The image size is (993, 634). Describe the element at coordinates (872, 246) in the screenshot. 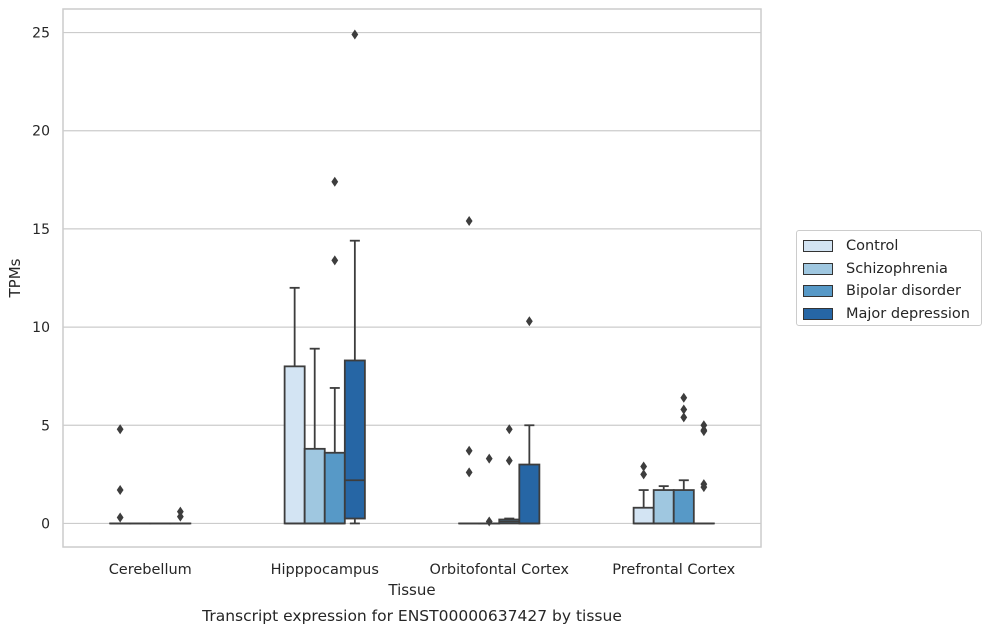

I see `legend-label: Control` at that location.